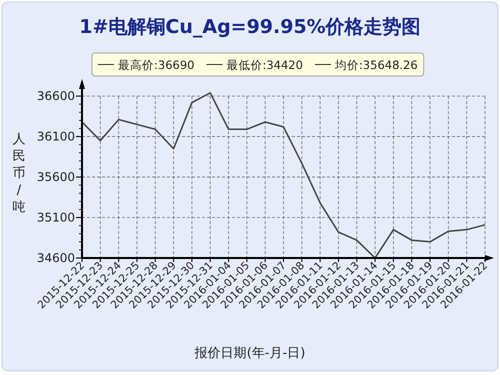 This screenshot has width=500, height=375. Describe the element at coordinates (264, 65) in the screenshot. I see `text: 最低价:34420` at that location.